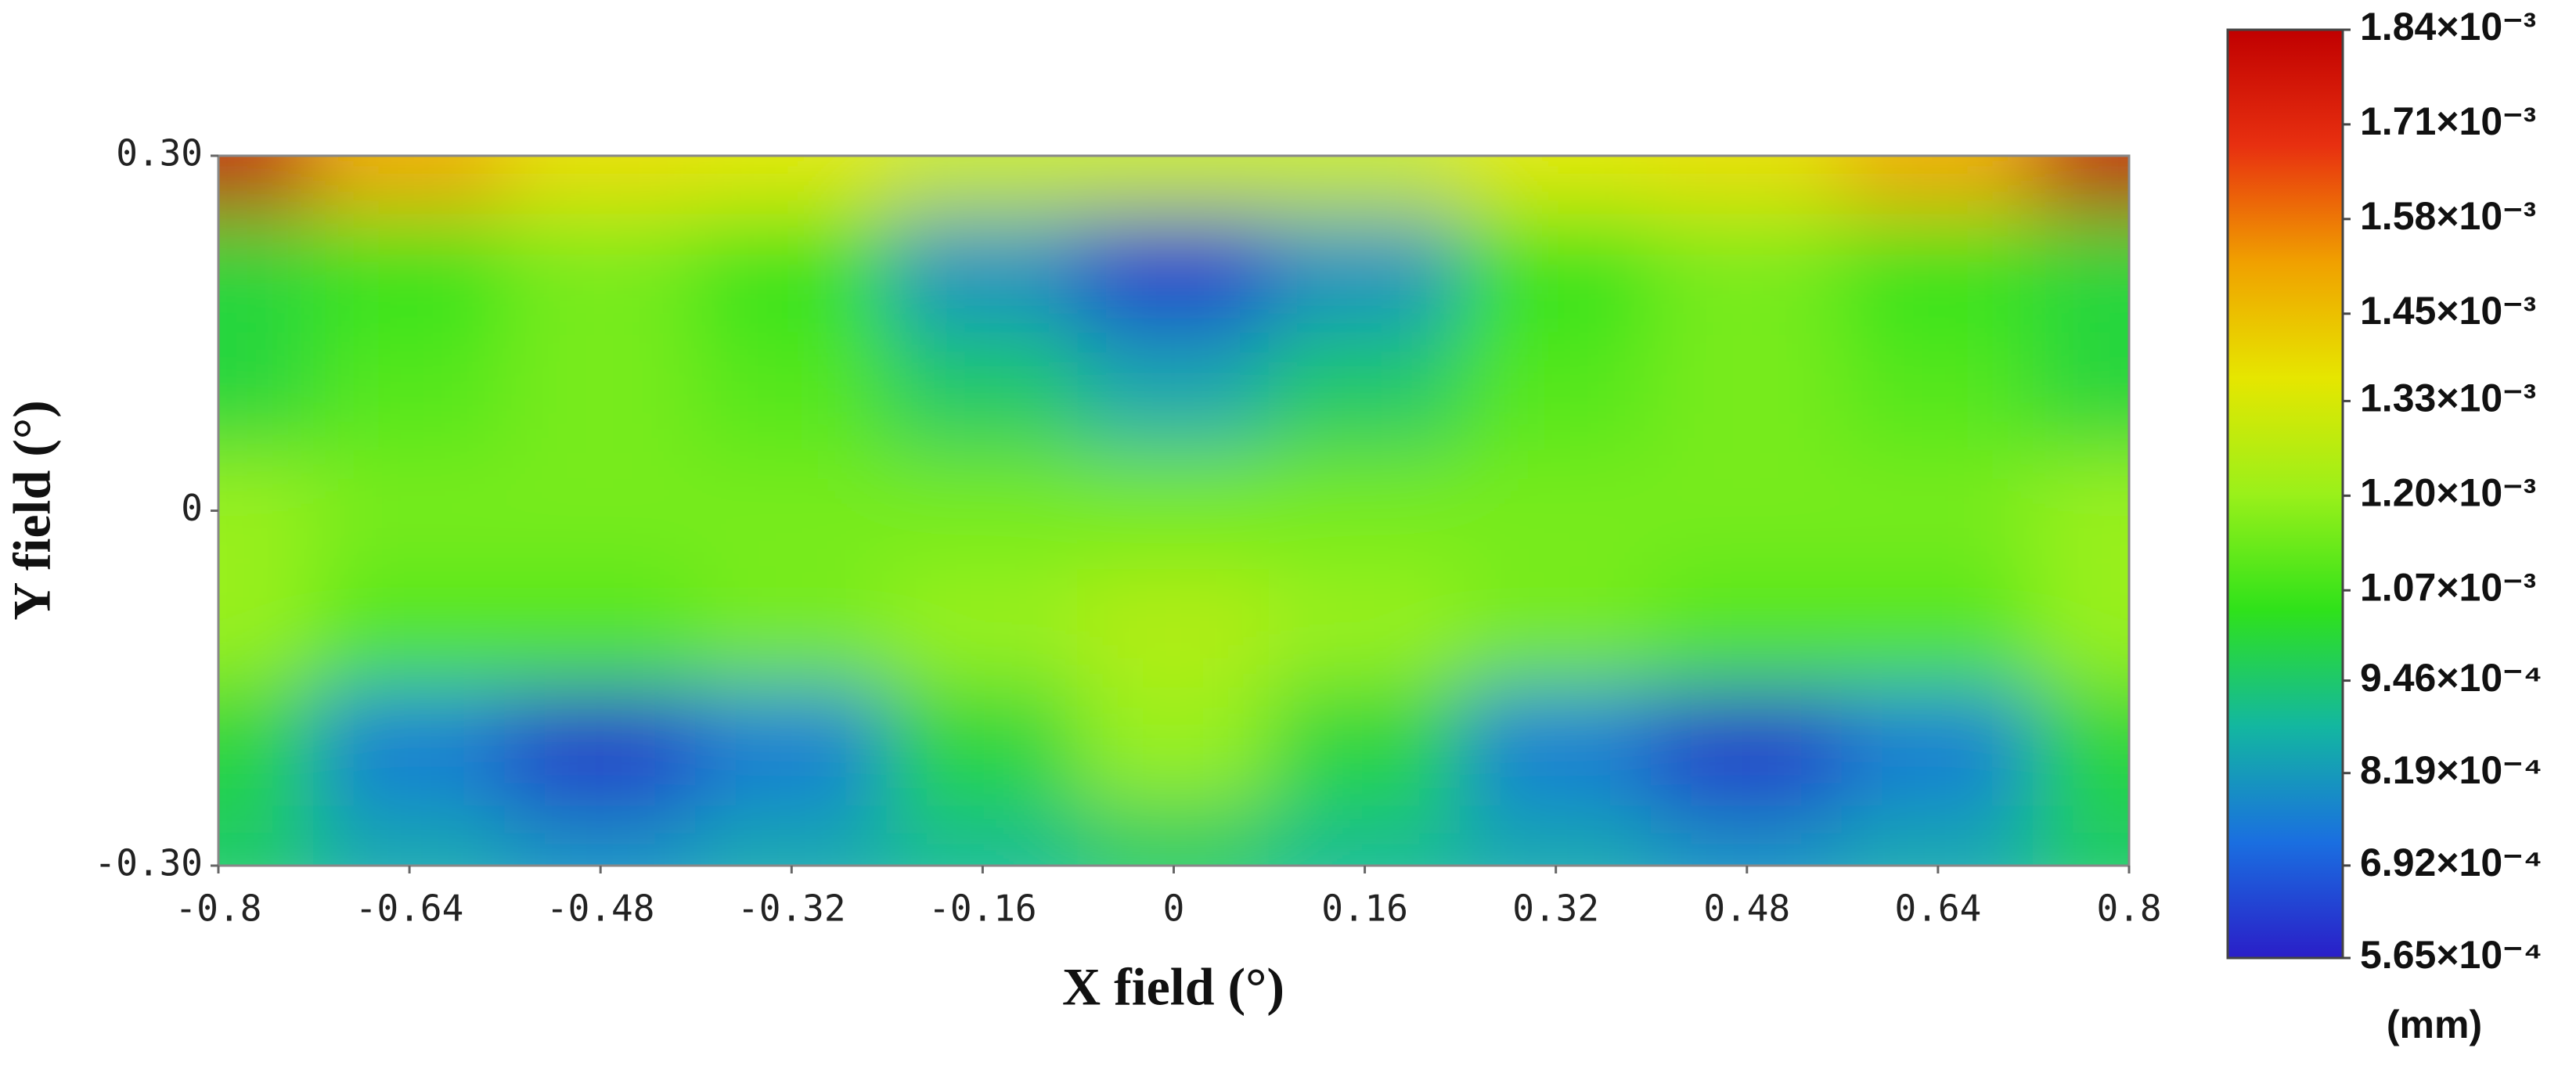  I want to click on colorbar-tick-label: 9.46×10⁻⁴, so click(2451, 678).